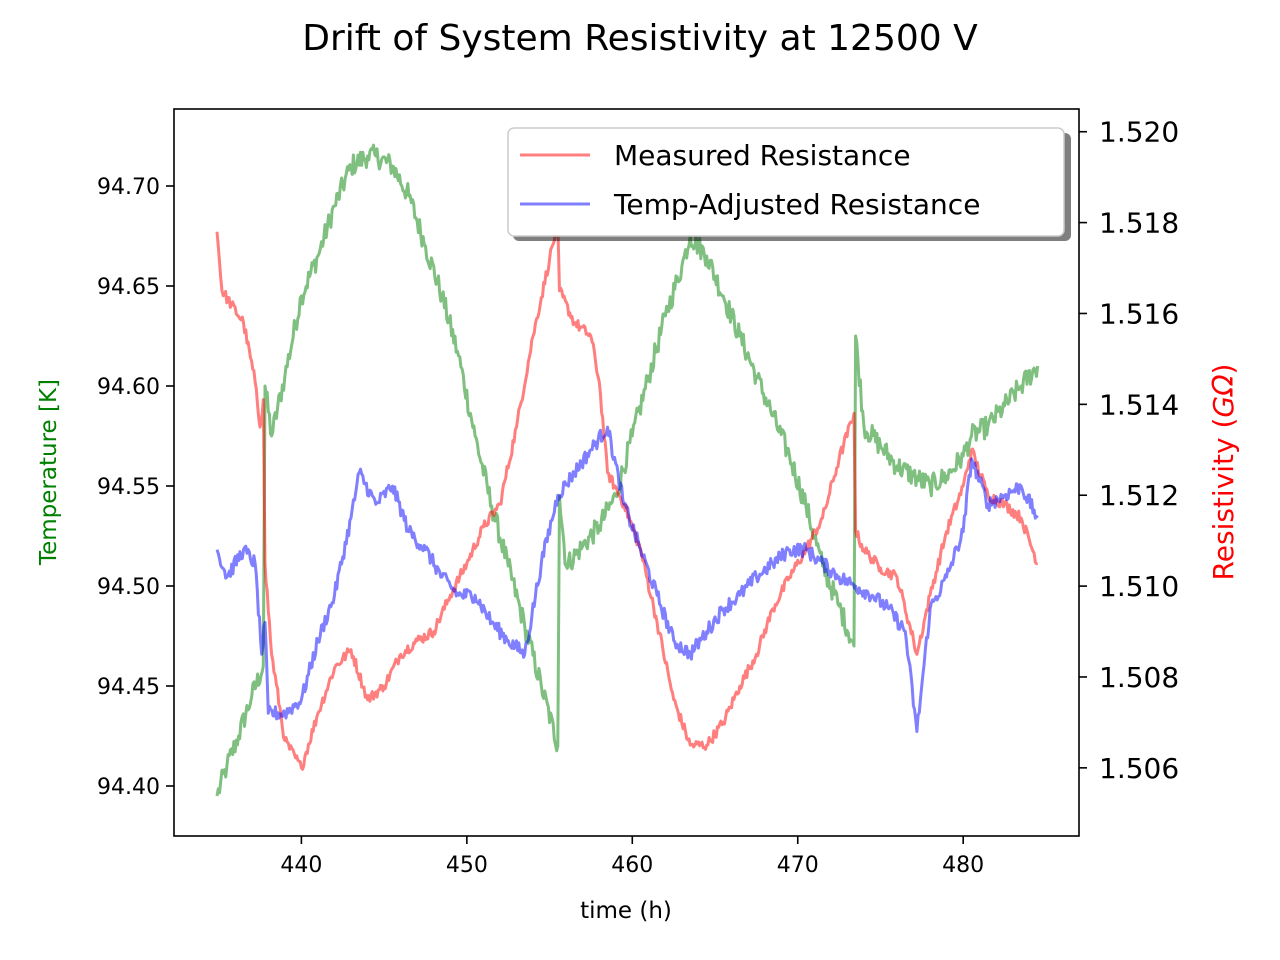 The height and width of the screenshot is (960, 1280). Describe the element at coordinates (1139, 677) in the screenshot. I see `y-right-tick-label: 1.508` at that location.